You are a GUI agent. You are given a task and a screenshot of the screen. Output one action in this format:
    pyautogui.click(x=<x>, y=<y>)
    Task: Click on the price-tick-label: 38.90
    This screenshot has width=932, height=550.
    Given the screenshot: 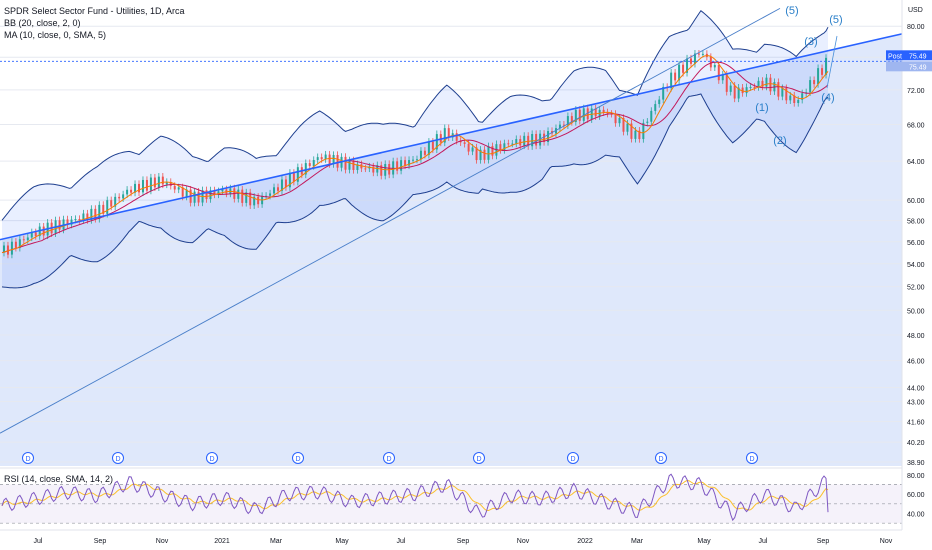 What is the action you would take?
    pyautogui.click(x=916, y=463)
    